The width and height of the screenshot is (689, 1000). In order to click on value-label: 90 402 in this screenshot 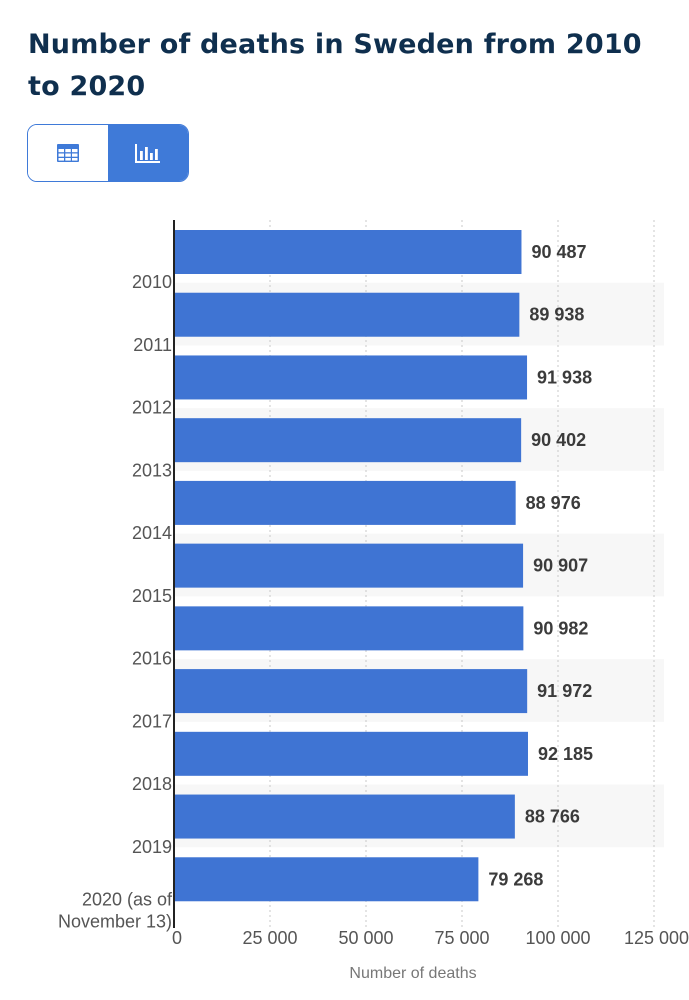, I will do `click(558, 440)`.